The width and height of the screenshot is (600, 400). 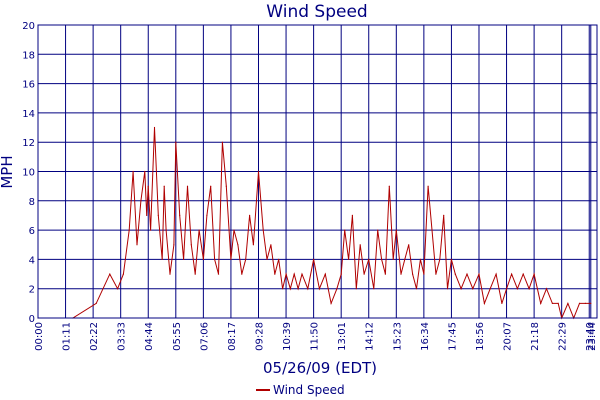 I want to click on y-tick-label: 12, so click(x=28, y=143).